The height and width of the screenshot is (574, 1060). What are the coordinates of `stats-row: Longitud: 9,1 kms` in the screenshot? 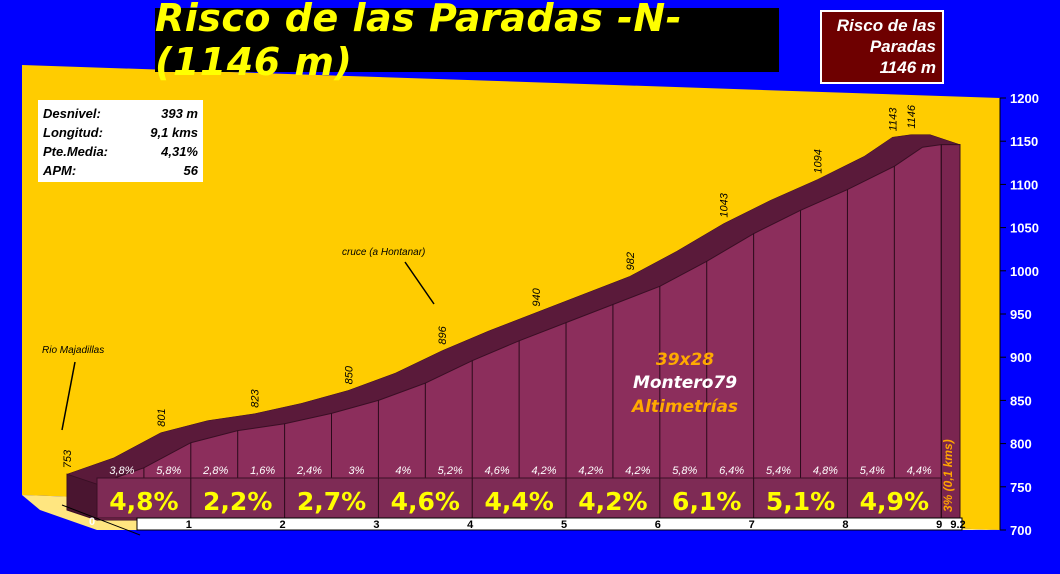 It's located at (120, 132).